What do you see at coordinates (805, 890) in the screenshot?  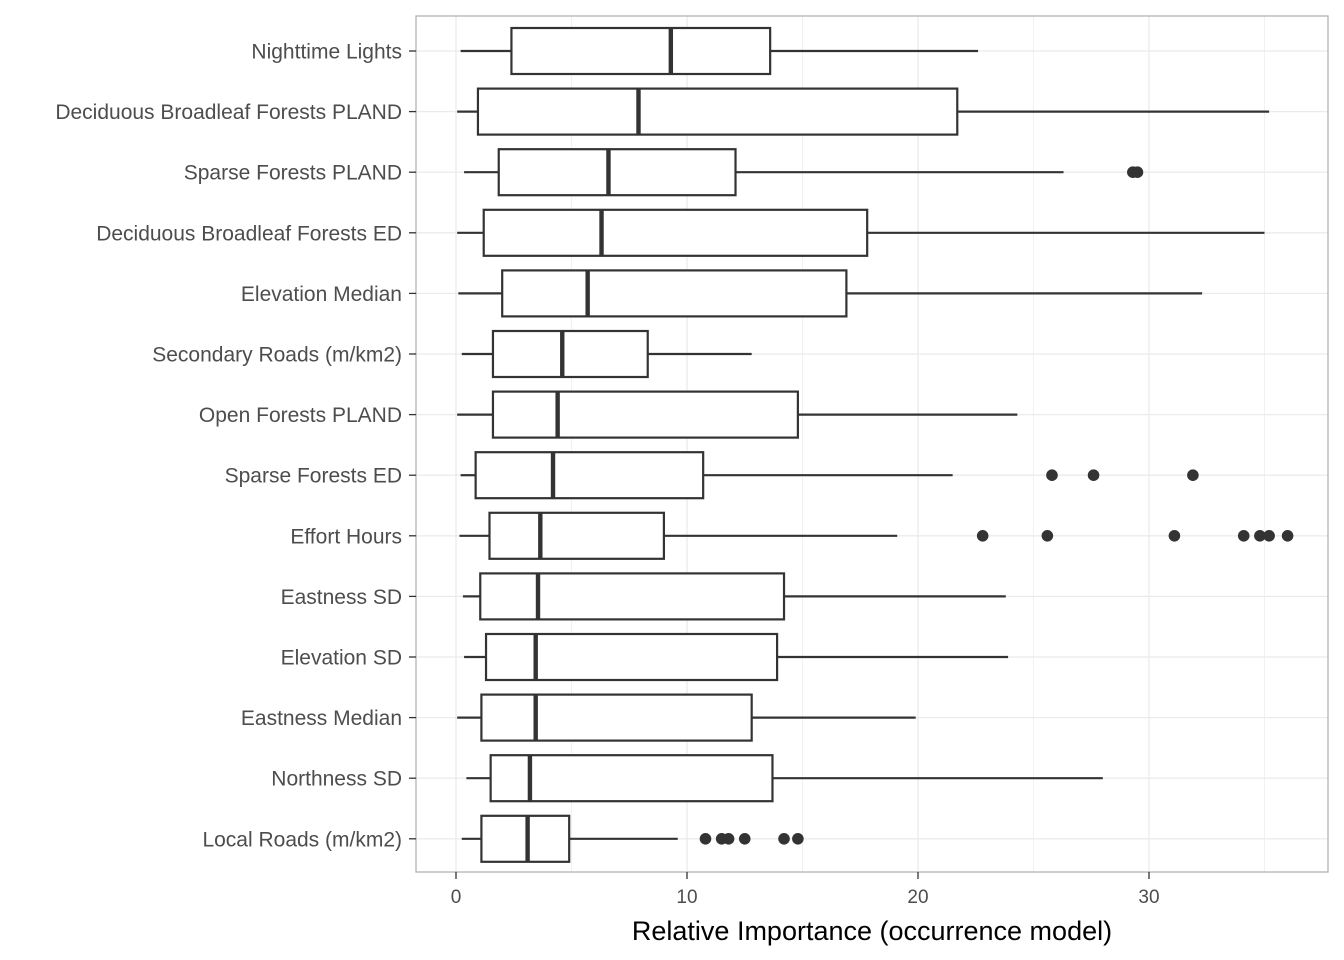 I see `x-axis: 0 10 20 30` at bounding box center [805, 890].